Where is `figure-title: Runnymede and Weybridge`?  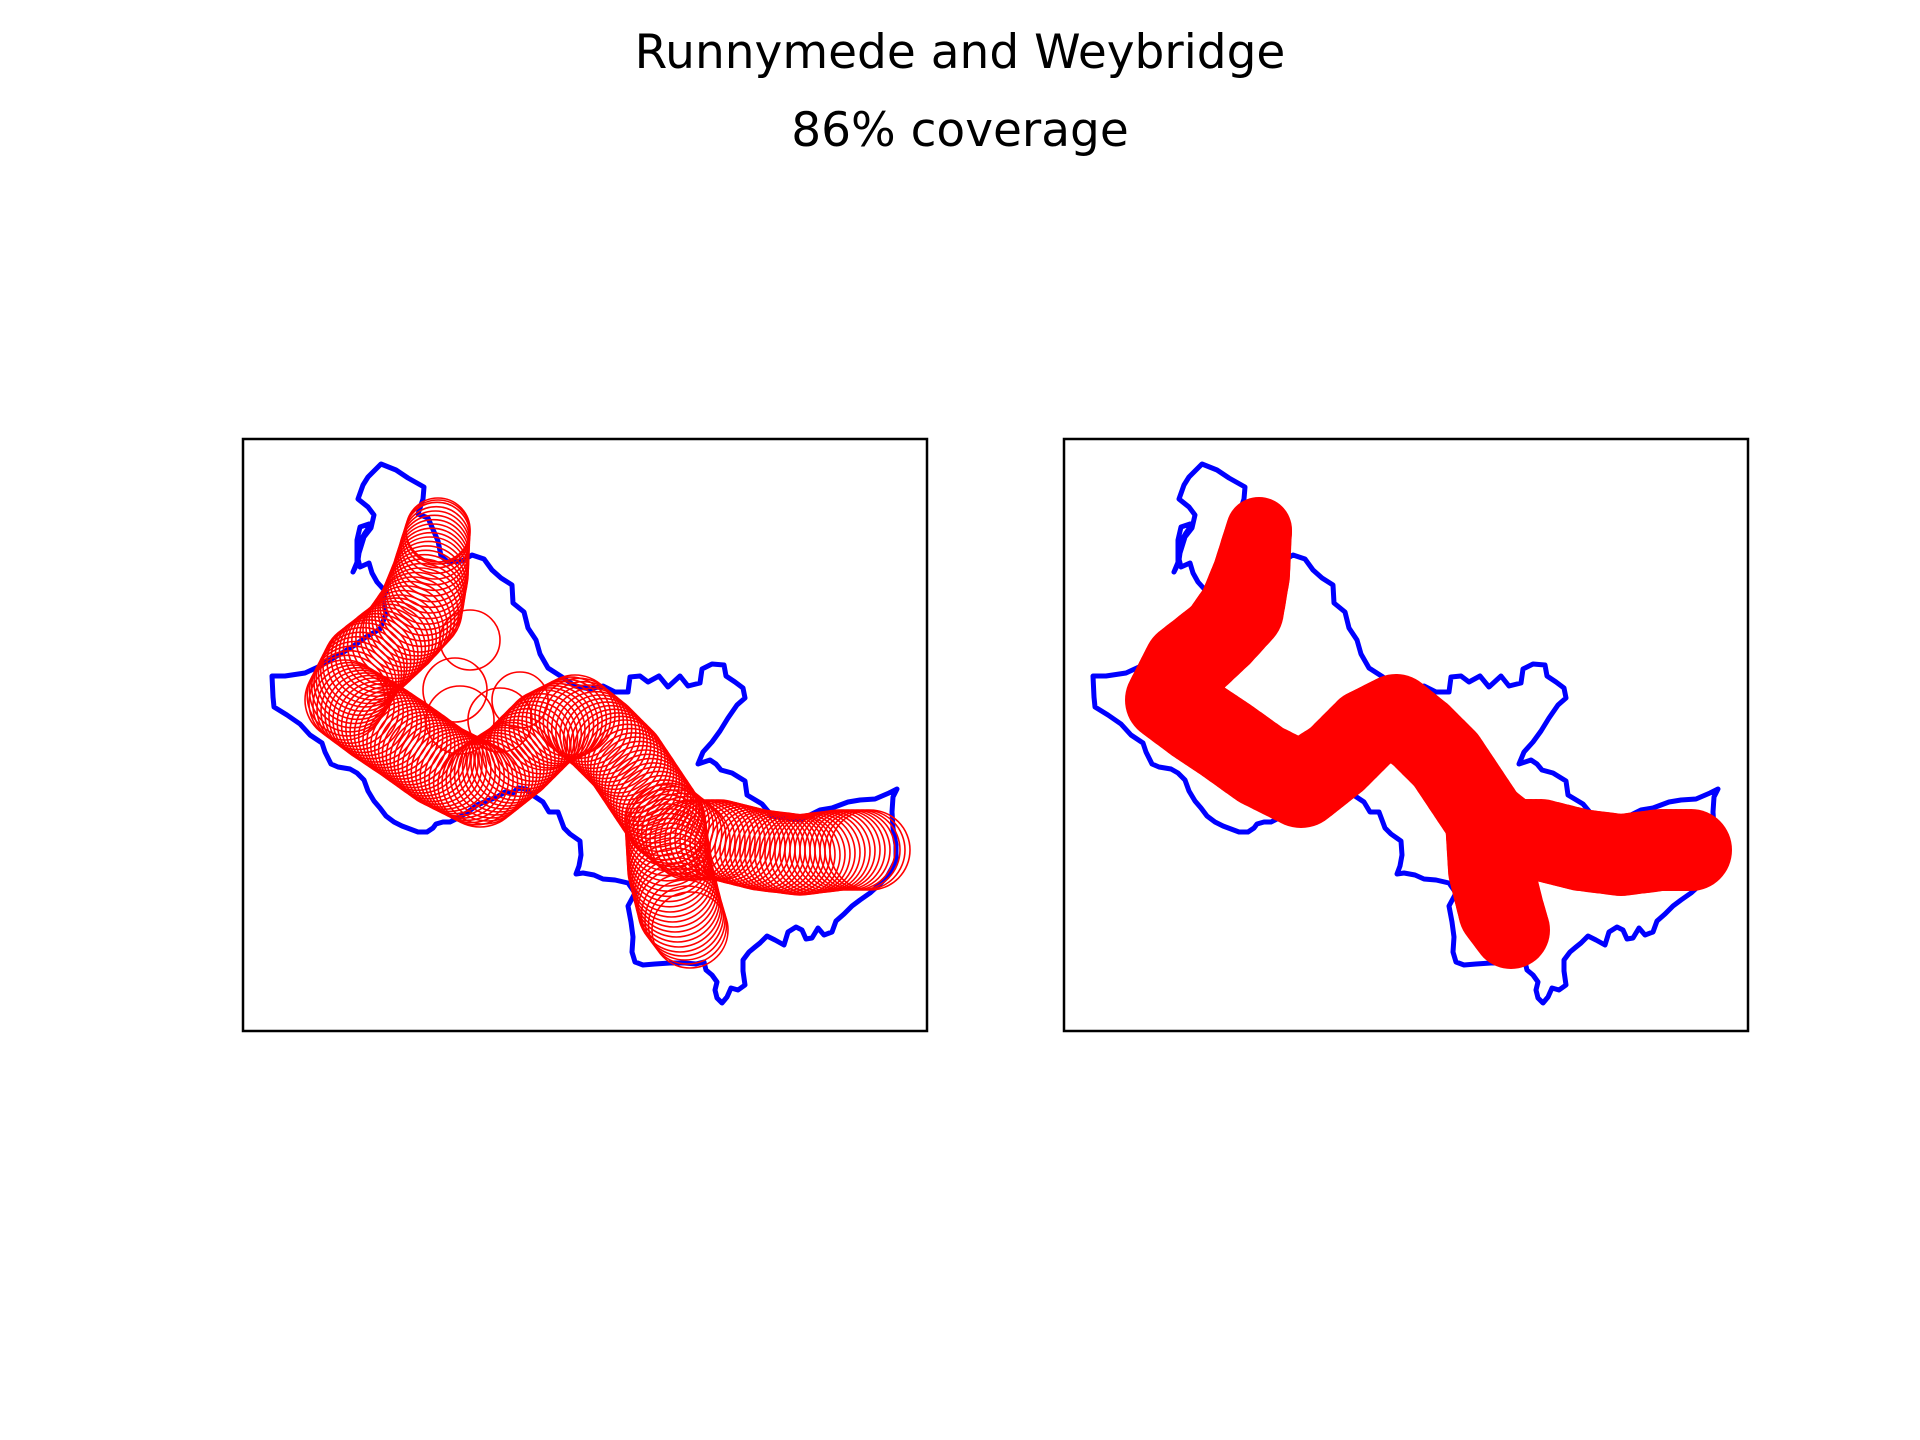 figure-title: Runnymede and Weybridge is located at coordinates (960, 52).